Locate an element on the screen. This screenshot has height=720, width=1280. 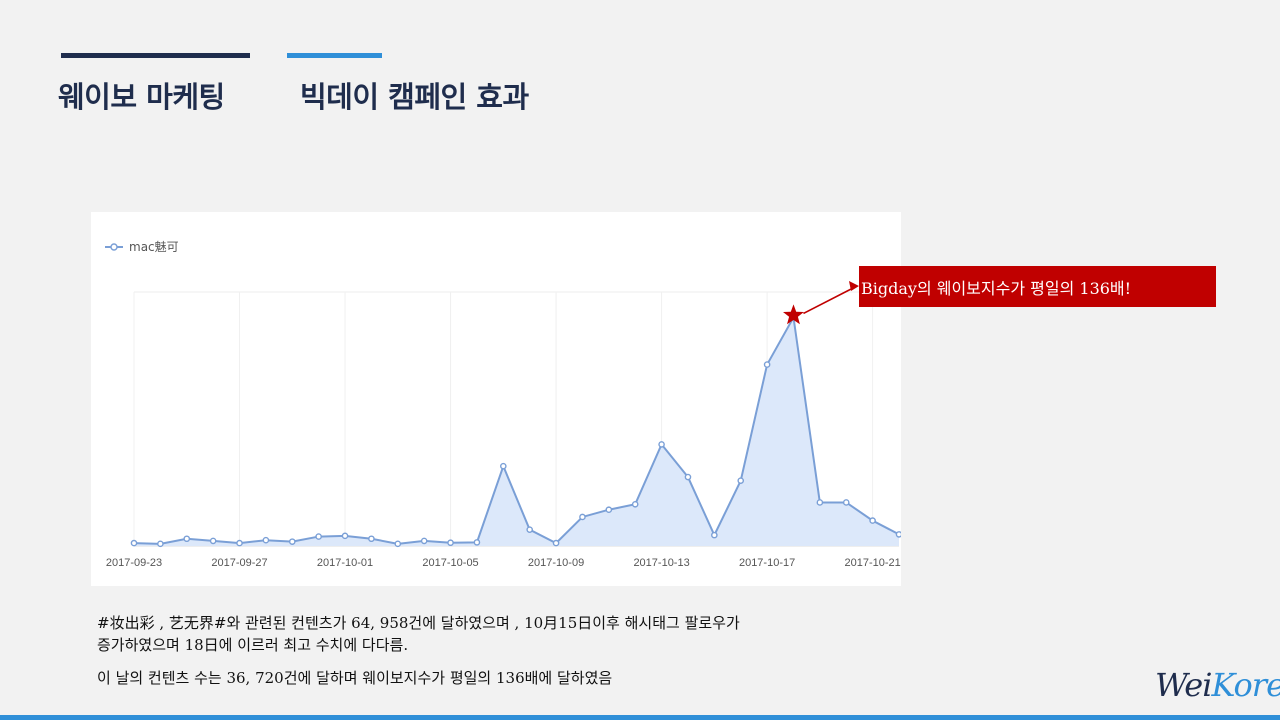
bottom-accent-line is located at coordinates (640, 717).